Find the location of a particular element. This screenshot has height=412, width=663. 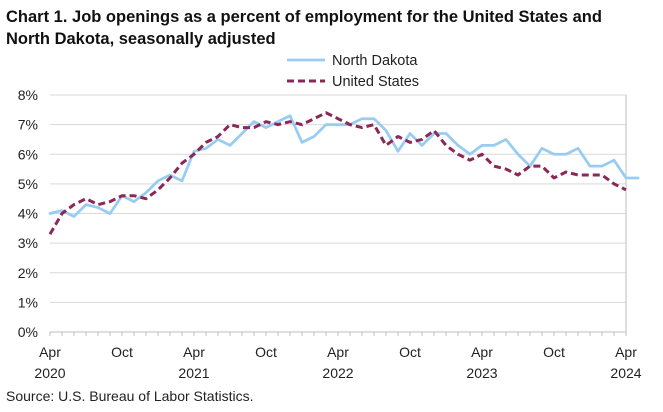

legend-label-north-dakota: North Dakota is located at coordinates (375, 61).